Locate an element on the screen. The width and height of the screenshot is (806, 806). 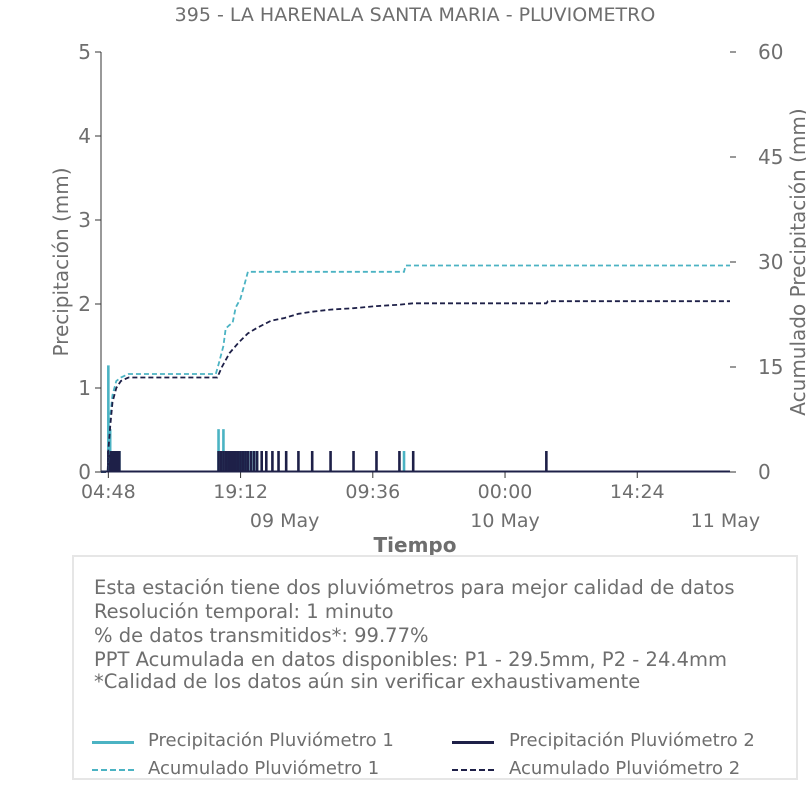
y-tick-label-left: 3 is located at coordinates (84, 220).